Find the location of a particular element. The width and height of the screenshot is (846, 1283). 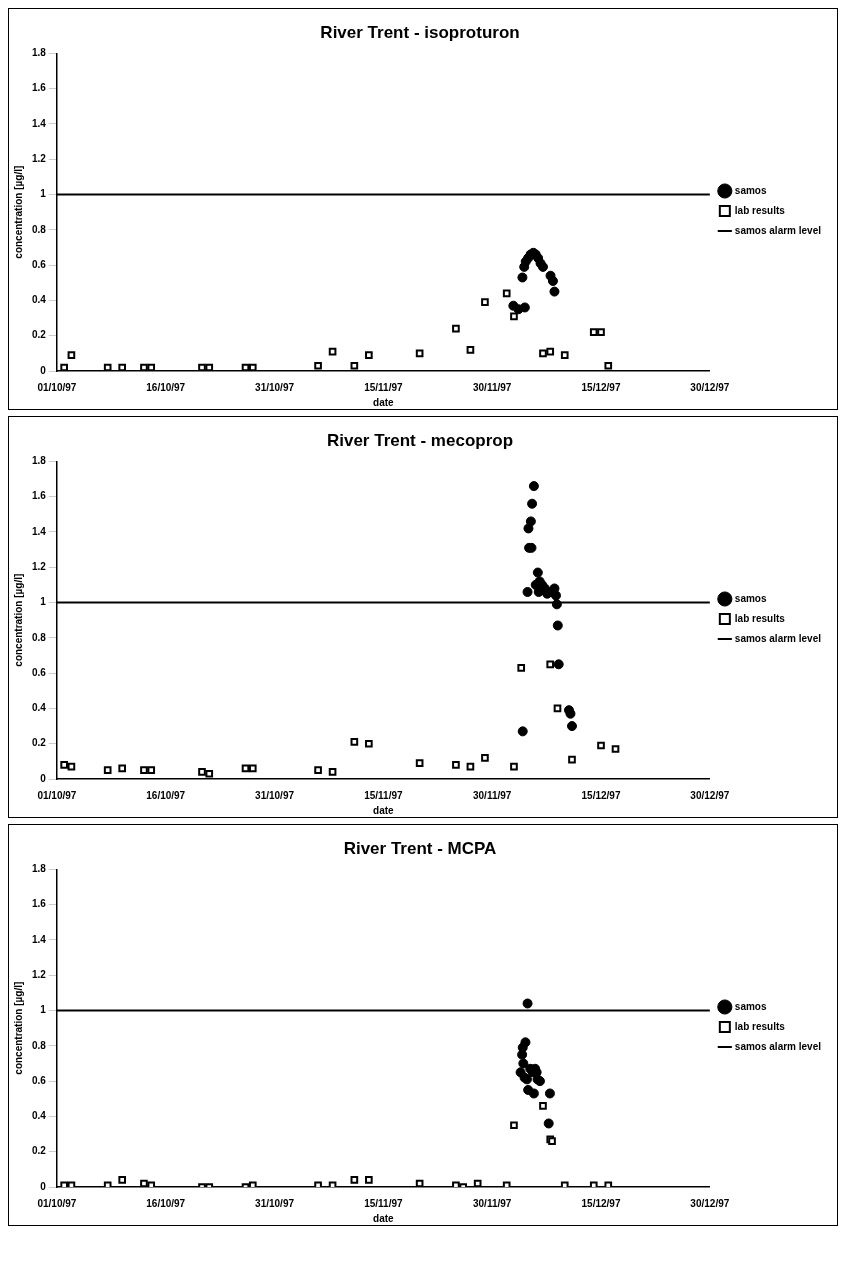

chart-title: River Trent - mecoprop is located at coordinates (420, 440).